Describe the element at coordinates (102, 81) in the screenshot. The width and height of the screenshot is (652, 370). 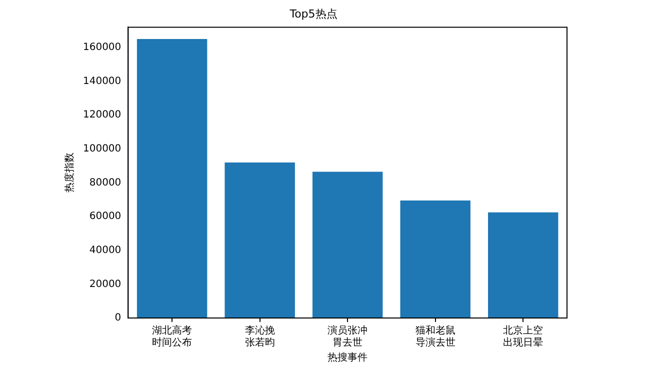
I see `y-tick-label: 140000` at that location.